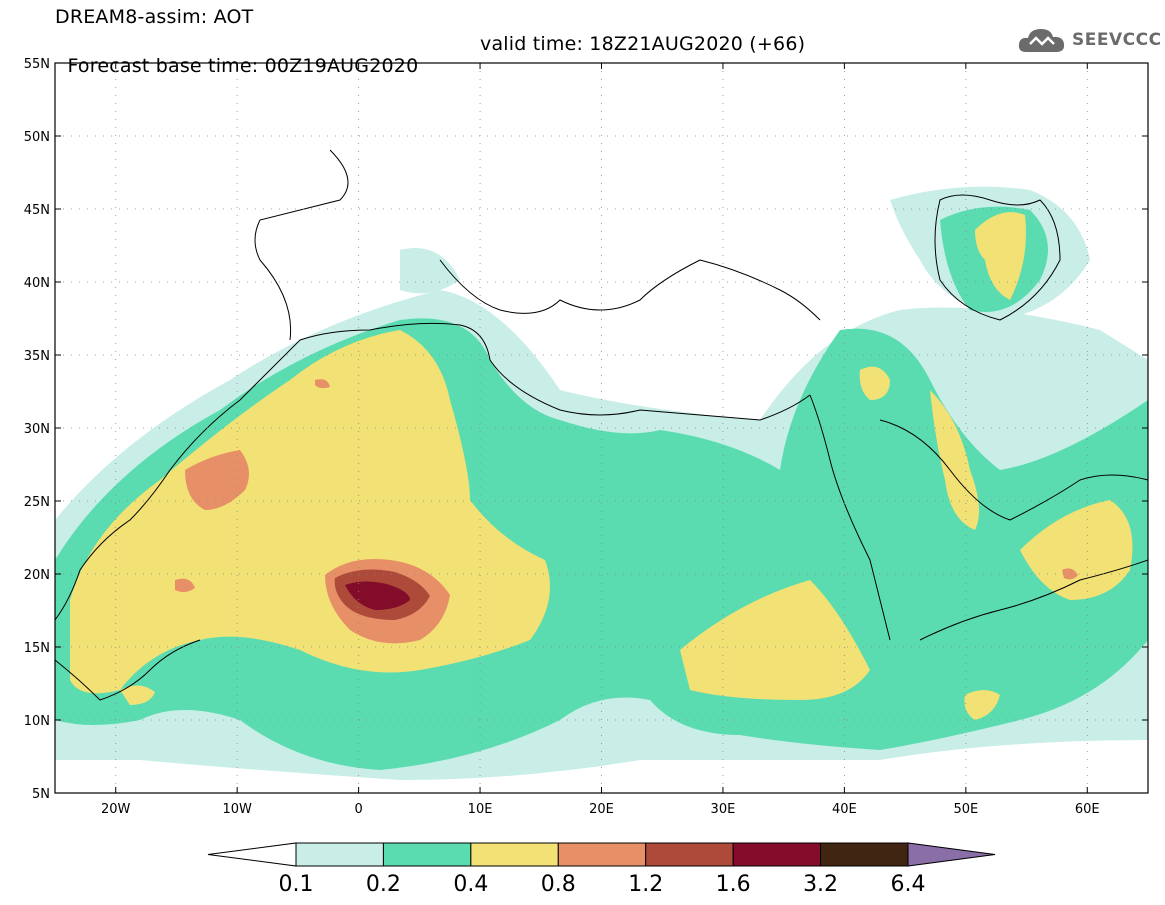 Image resolution: width=1165 pixels, height=905 pixels. I want to click on colorbar-high-triangle, so click(951, 854).